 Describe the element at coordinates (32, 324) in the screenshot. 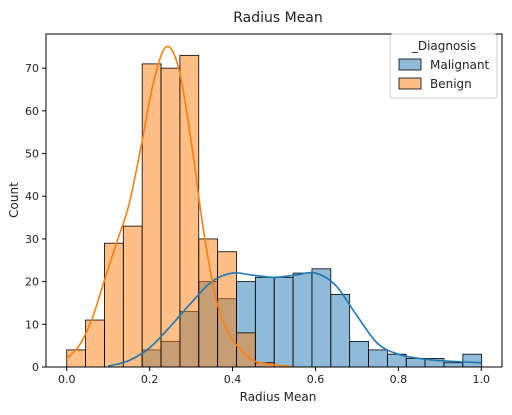

I see `y-tick-label-1: 10` at that location.